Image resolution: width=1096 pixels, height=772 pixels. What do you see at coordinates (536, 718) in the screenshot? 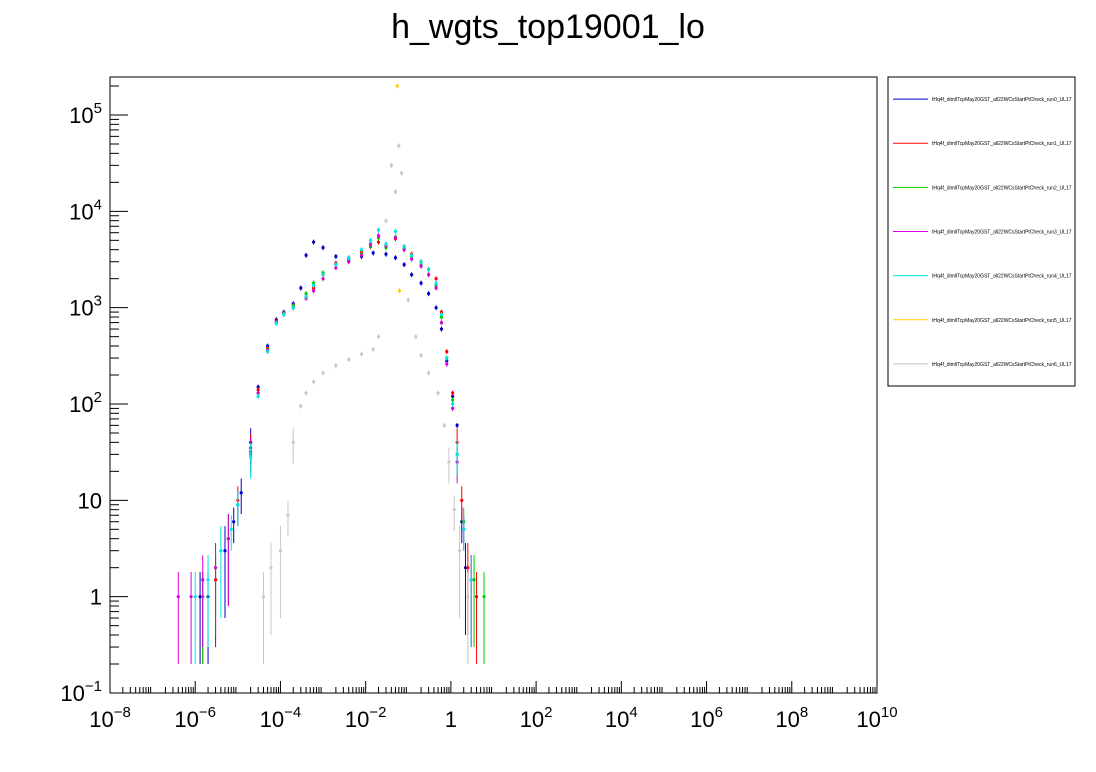
I see `x-tick-label: 10²` at bounding box center [536, 718].